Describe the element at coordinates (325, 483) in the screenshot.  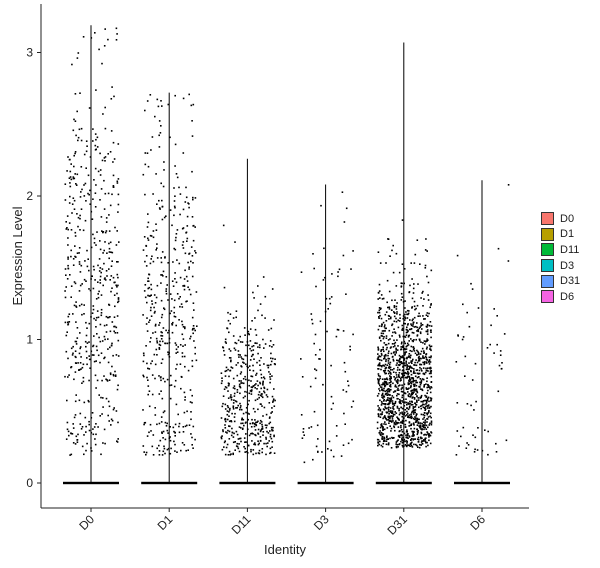
I see `zero-band-D3` at that location.